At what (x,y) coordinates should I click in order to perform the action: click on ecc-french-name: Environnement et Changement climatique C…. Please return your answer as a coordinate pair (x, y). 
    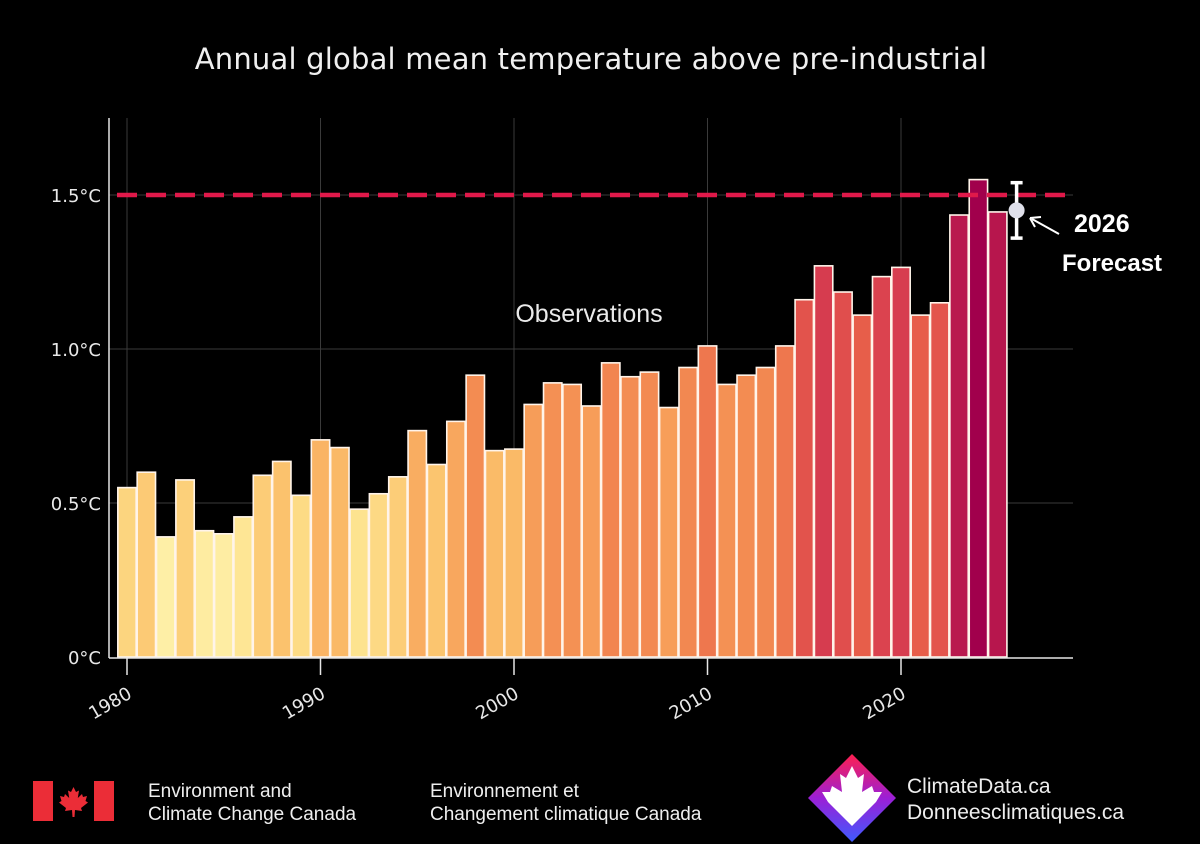
    Looking at the image, I should click on (565, 803).